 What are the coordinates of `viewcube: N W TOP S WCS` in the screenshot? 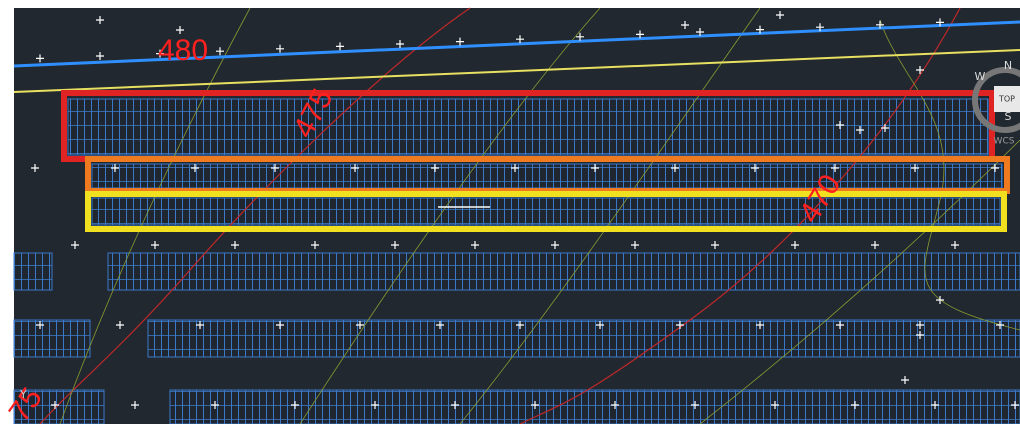 It's located at (996, 103).